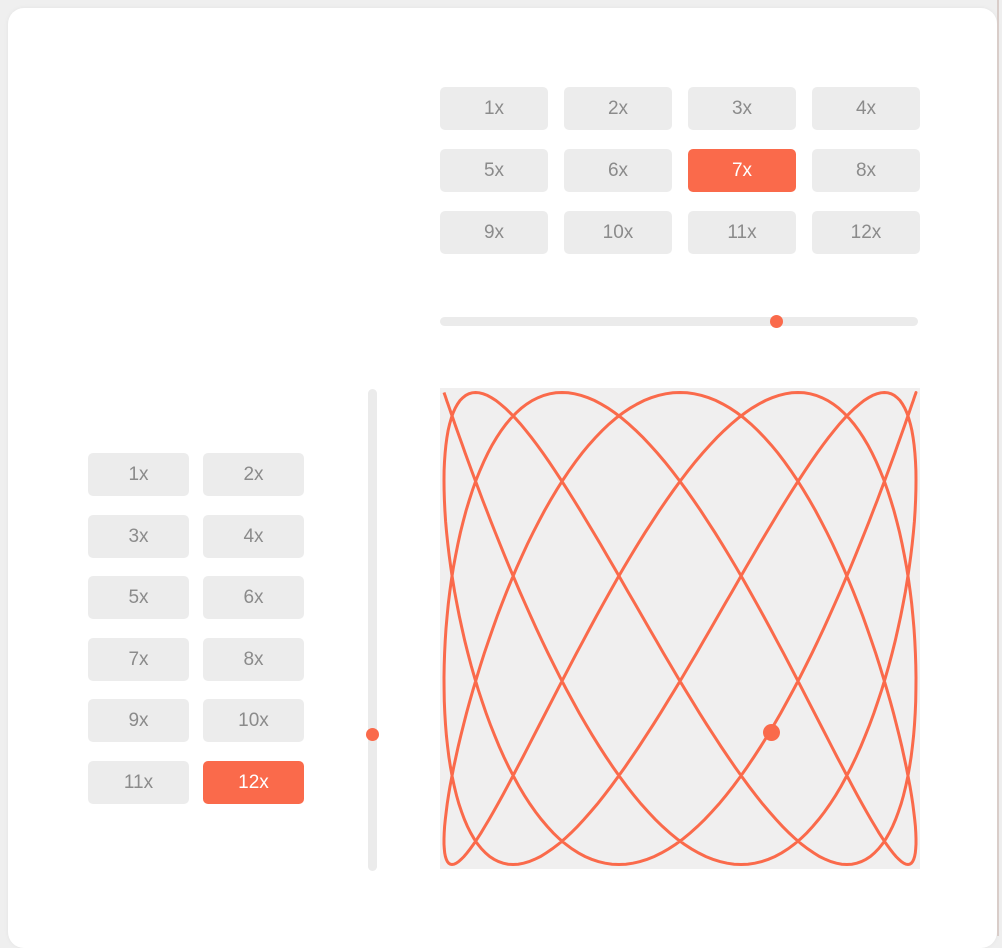 This screenshot has height=948, width=1002. Describe the element at coordinates (618, 108) in the screenshot. I see `x-freq-button-2x: 2x` at that location.